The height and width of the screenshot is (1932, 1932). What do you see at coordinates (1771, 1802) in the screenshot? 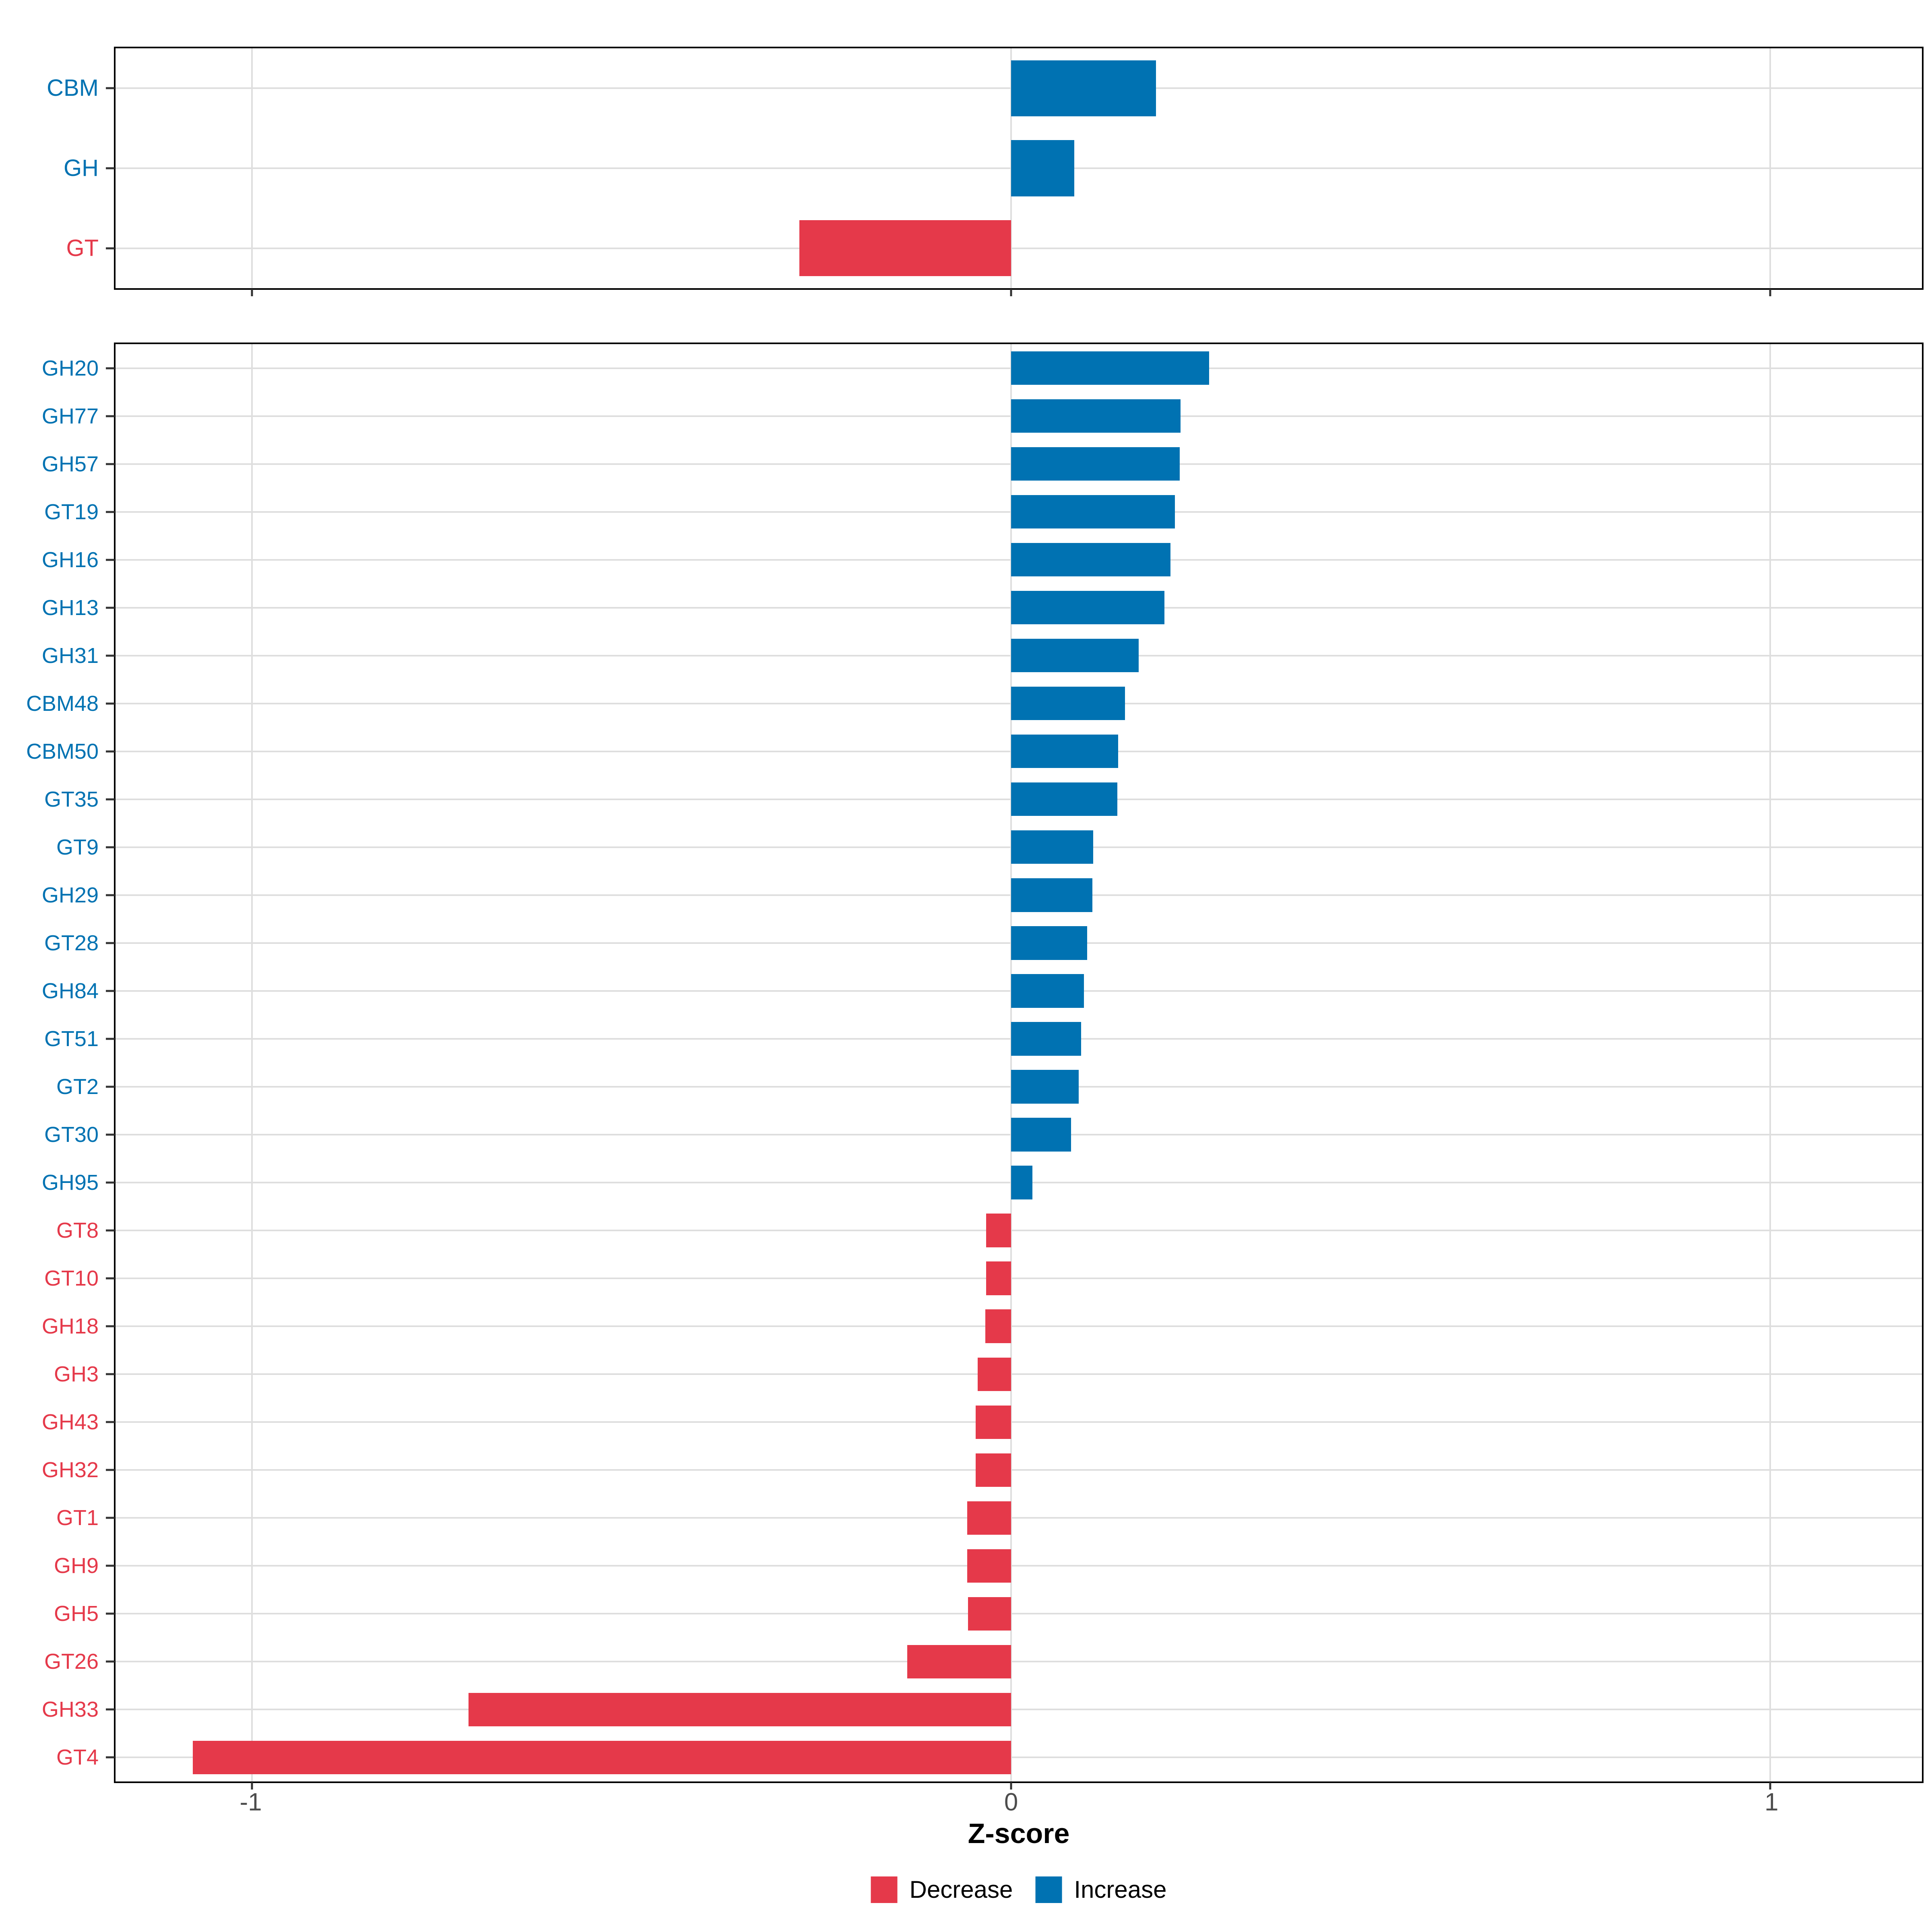
I see `x-tick-label-1: 1` at bounding box center [1771, 1802].